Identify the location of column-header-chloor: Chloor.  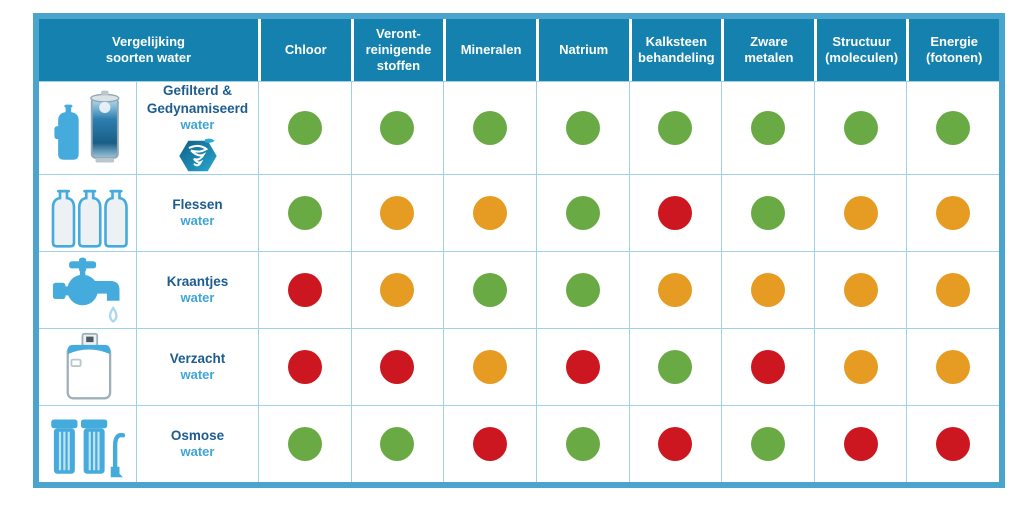
(306, 50).